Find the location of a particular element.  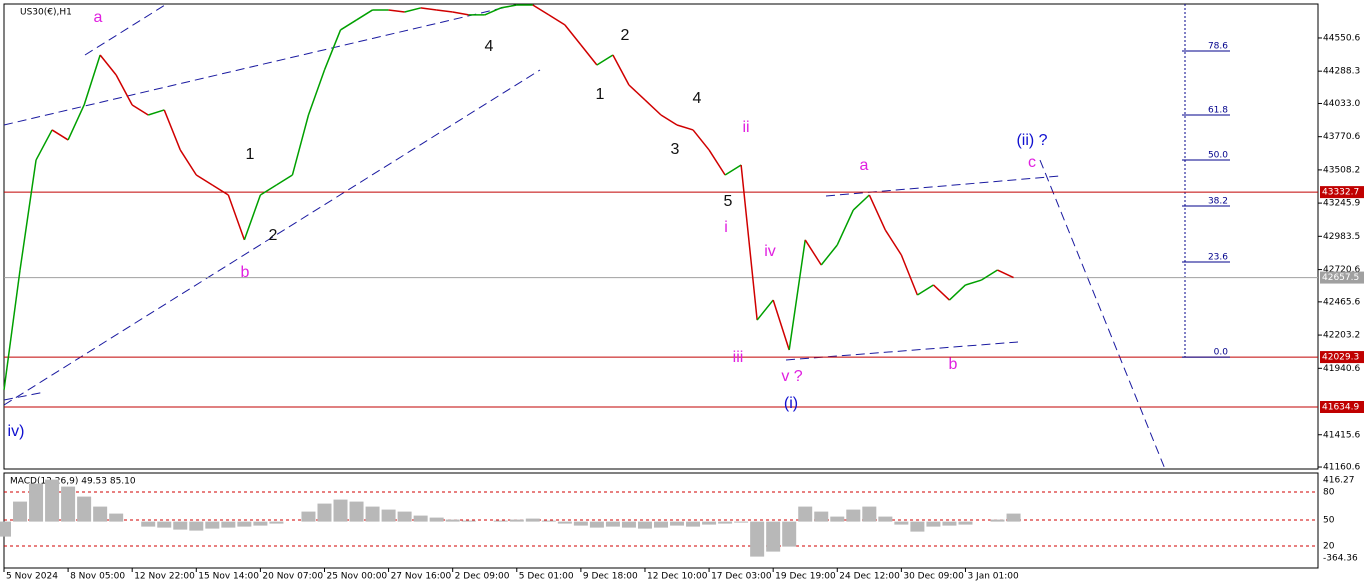

price-tag-label: 42657.5 is located at coordinates (1340, 278).